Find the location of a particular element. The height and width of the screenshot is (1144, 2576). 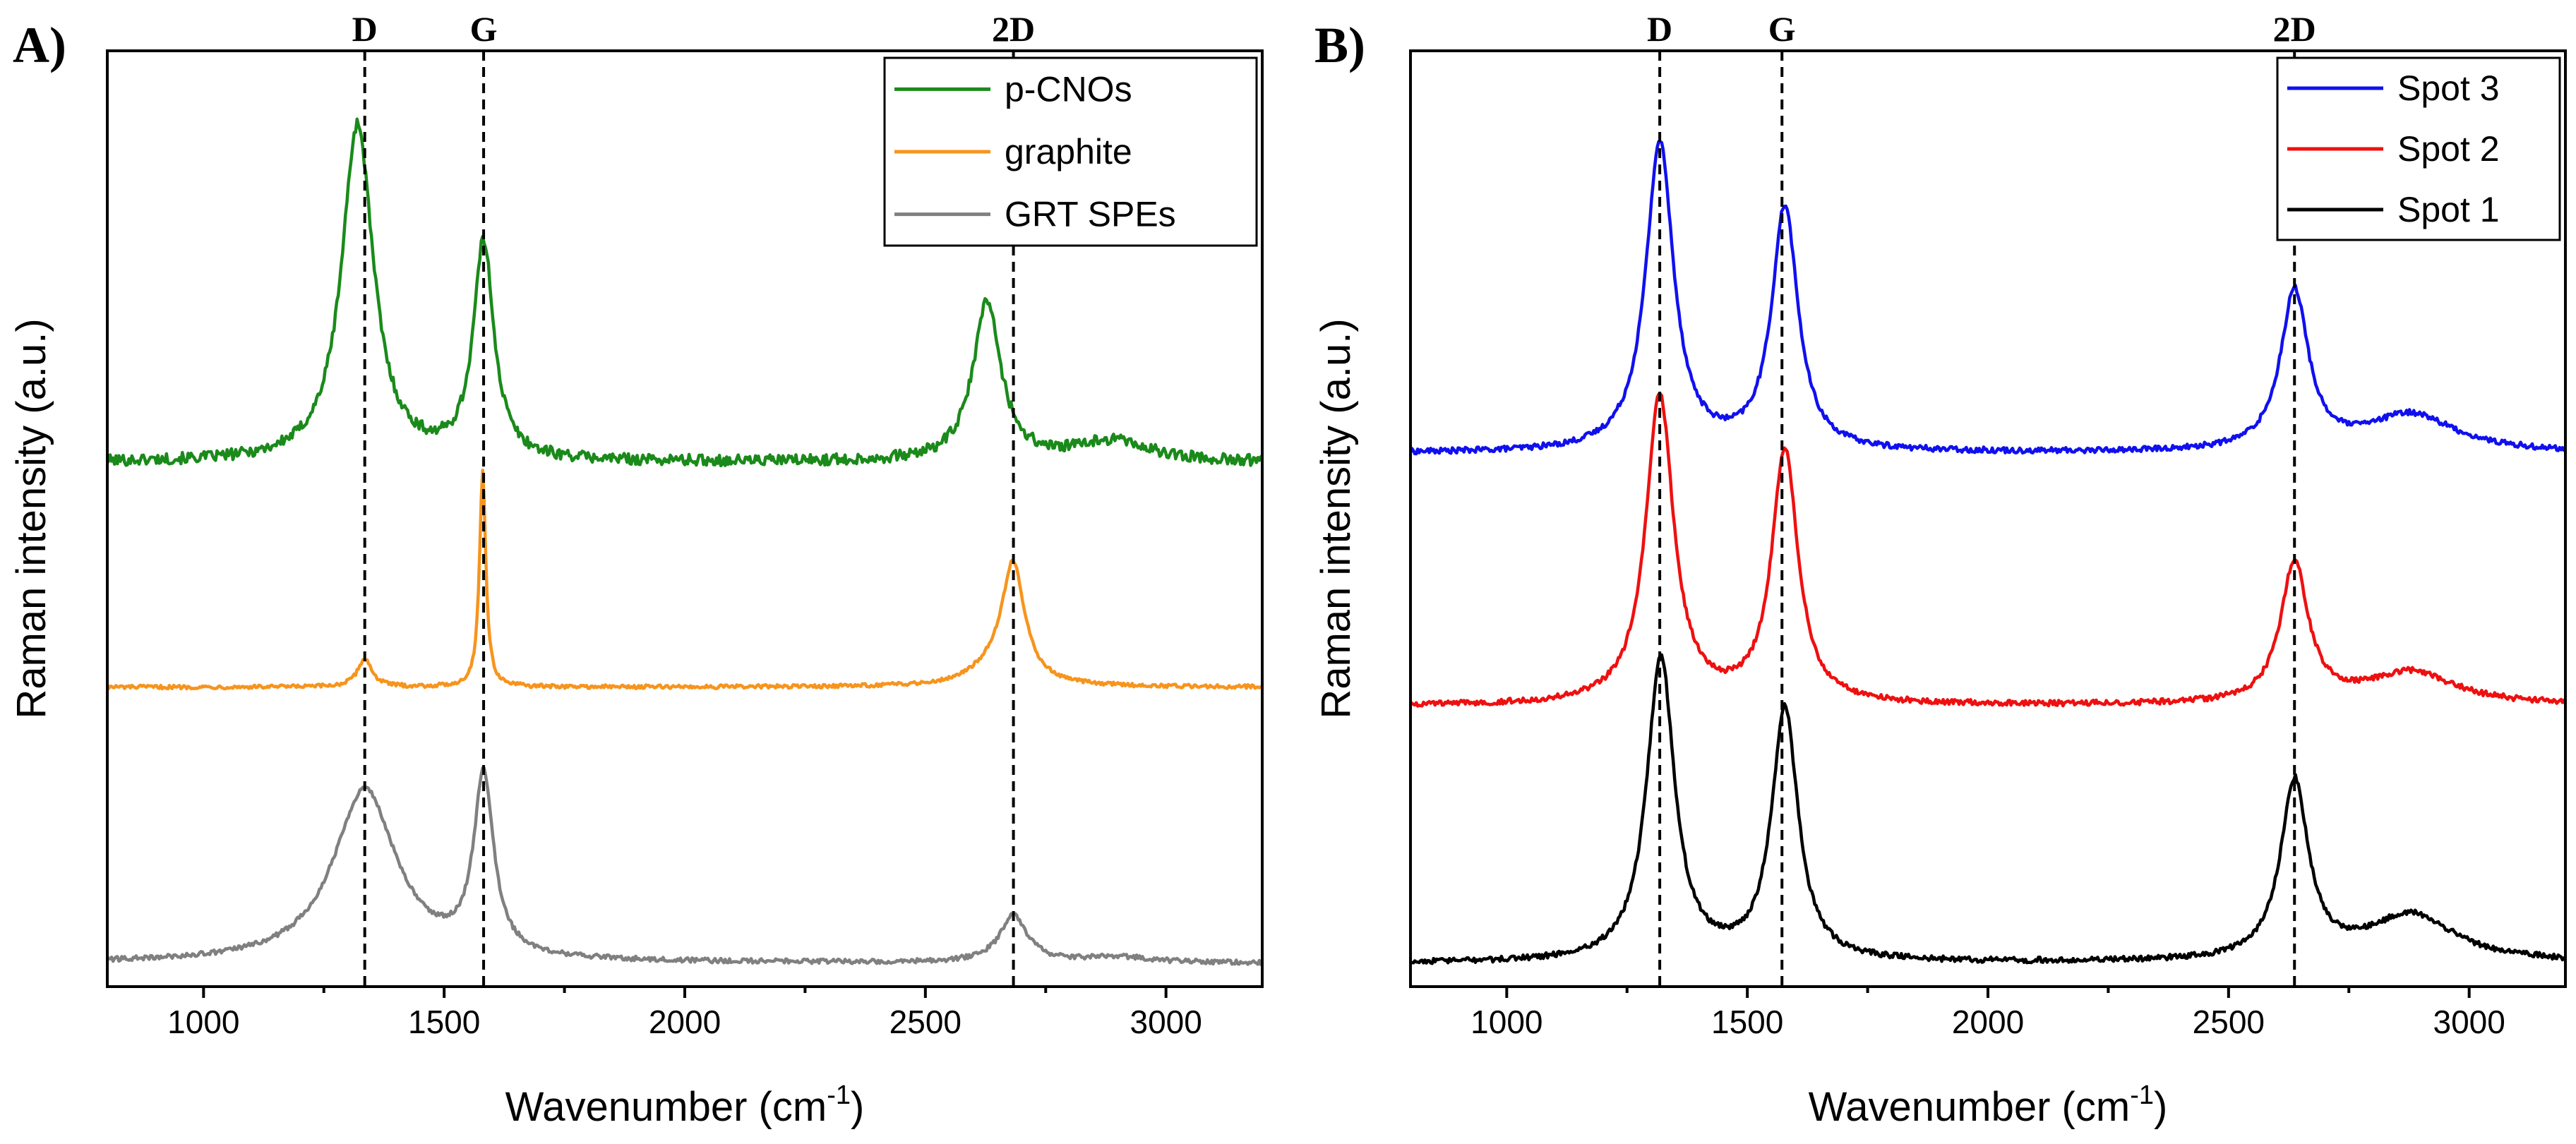

legend-entry: Spot 1 is located at coordinates (2448, 209).